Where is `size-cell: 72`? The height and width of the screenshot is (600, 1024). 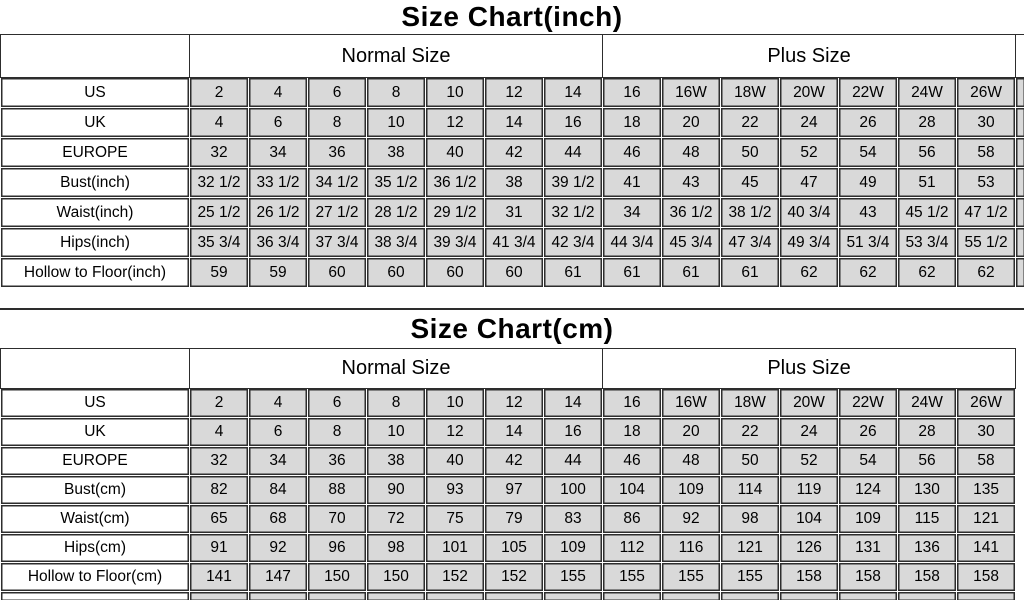
size-cell: 72 is located at coordinates (396, 519).